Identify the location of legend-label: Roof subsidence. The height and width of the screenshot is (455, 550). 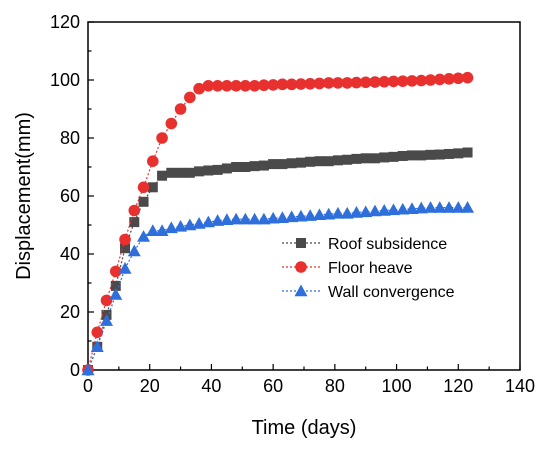
(387, 244).